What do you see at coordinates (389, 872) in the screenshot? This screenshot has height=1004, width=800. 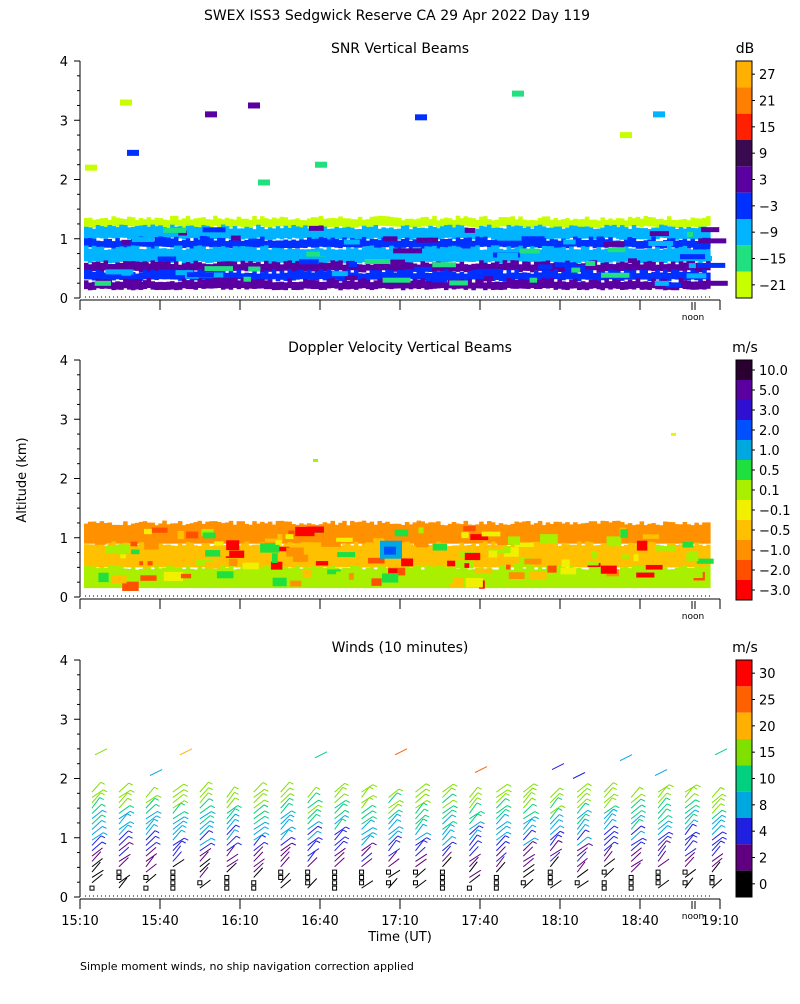 I see `calm-wind-marker` at bounding box center [389, 872].